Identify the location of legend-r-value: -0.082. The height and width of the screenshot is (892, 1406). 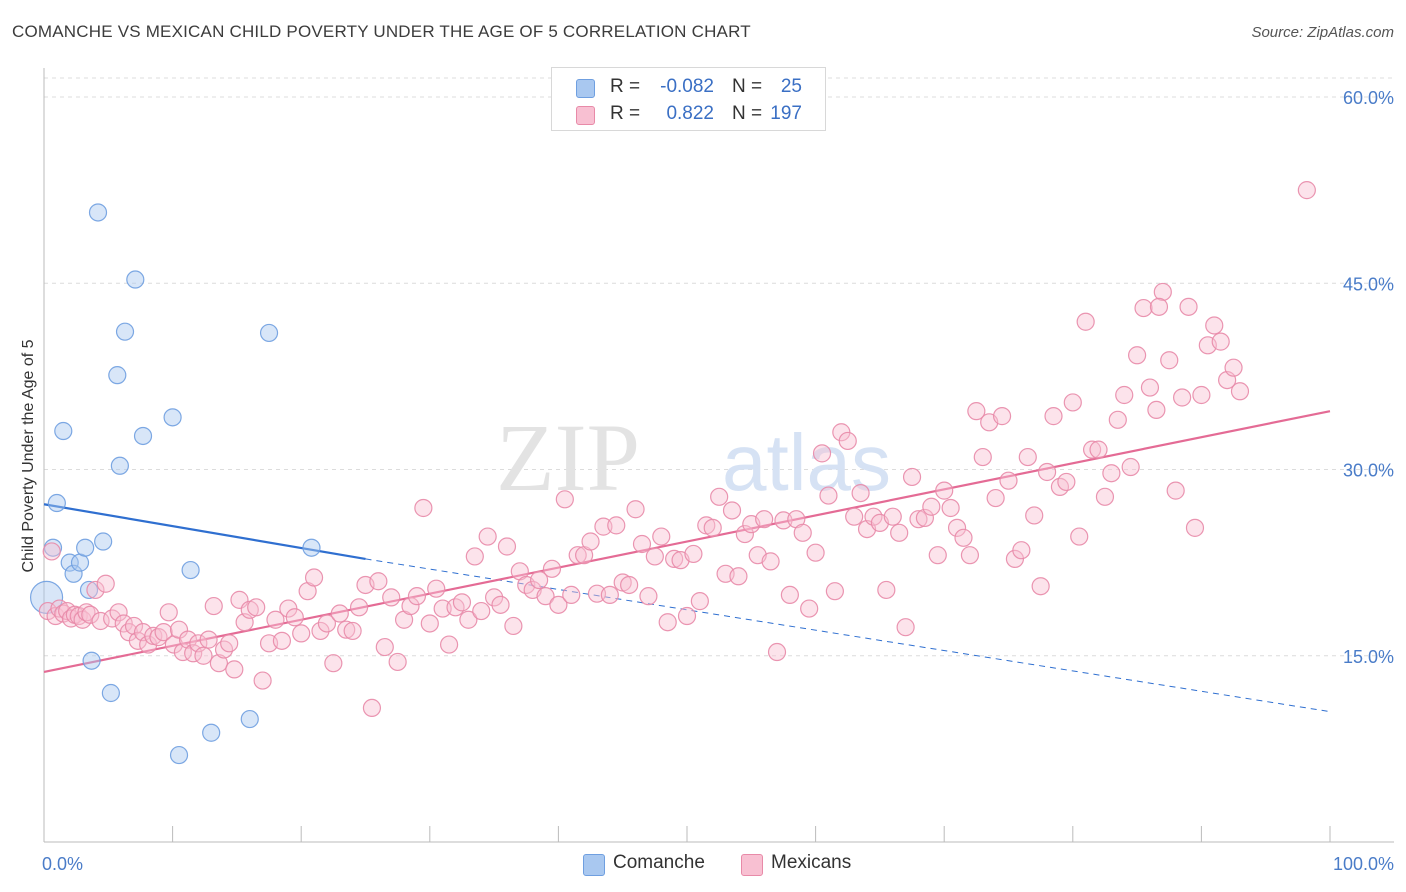
(687, 86).